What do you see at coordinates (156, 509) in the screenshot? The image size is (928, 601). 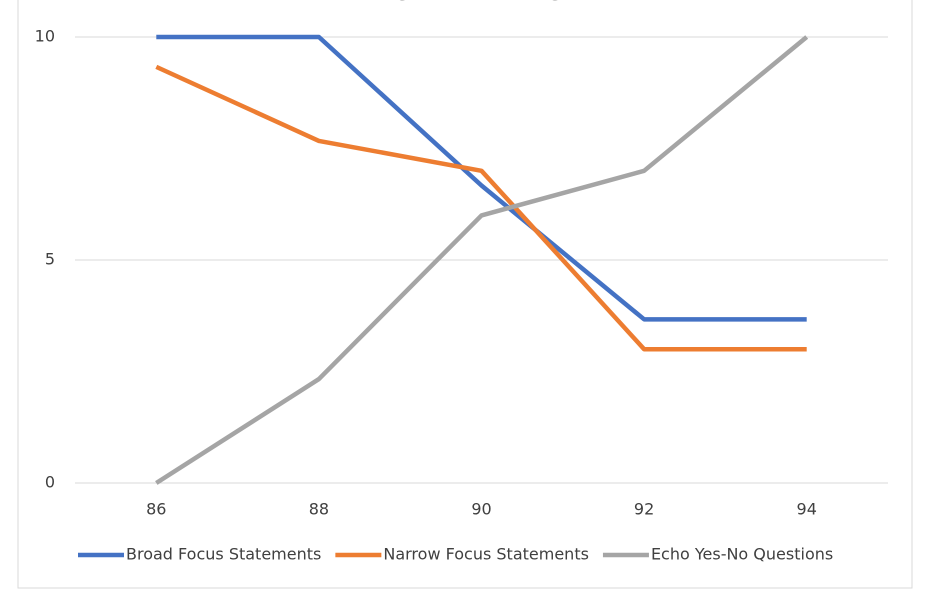 I see `x-tick-label: 86` at bounding box center [156, 509].